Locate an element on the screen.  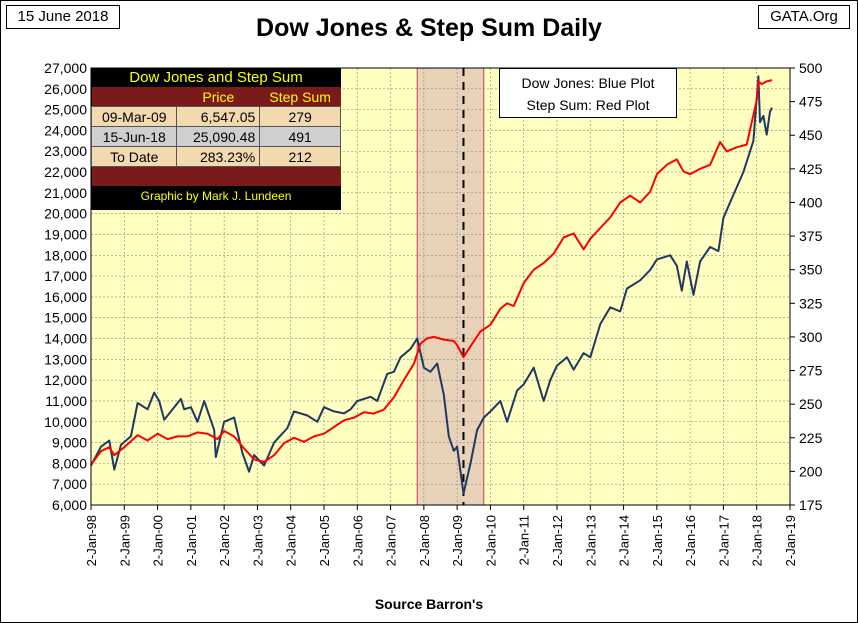
x-tick-label: 2-Jan-13 is located at coordinates (590, 540).